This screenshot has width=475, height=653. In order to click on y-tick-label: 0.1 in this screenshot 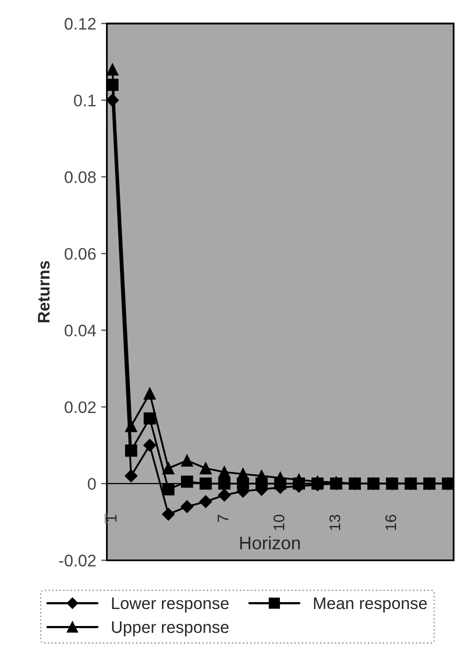, I will do `click(85, 100)`.